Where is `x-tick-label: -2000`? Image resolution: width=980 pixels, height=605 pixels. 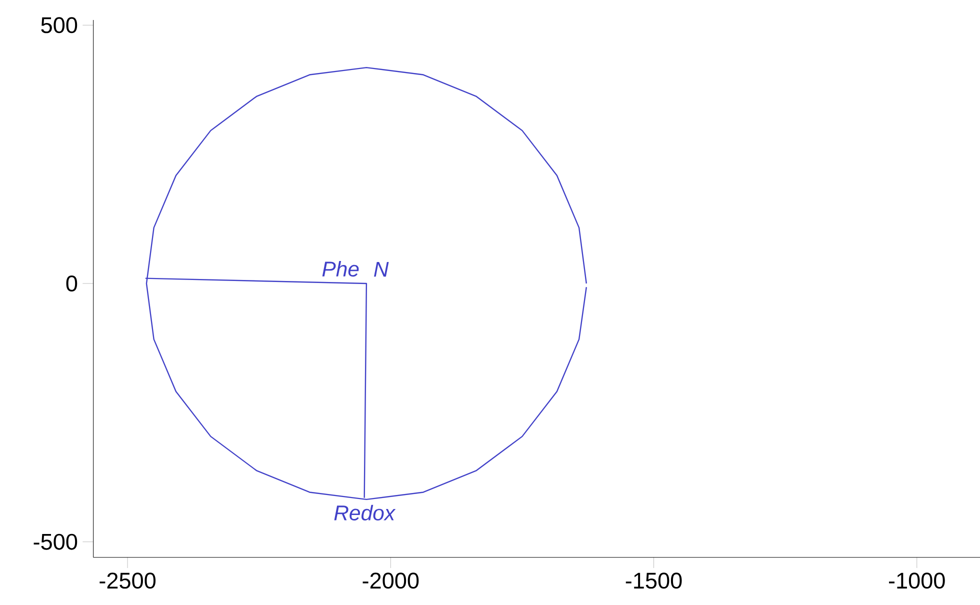 x-tick-label: -2000 is located at coordinates (390, 580).